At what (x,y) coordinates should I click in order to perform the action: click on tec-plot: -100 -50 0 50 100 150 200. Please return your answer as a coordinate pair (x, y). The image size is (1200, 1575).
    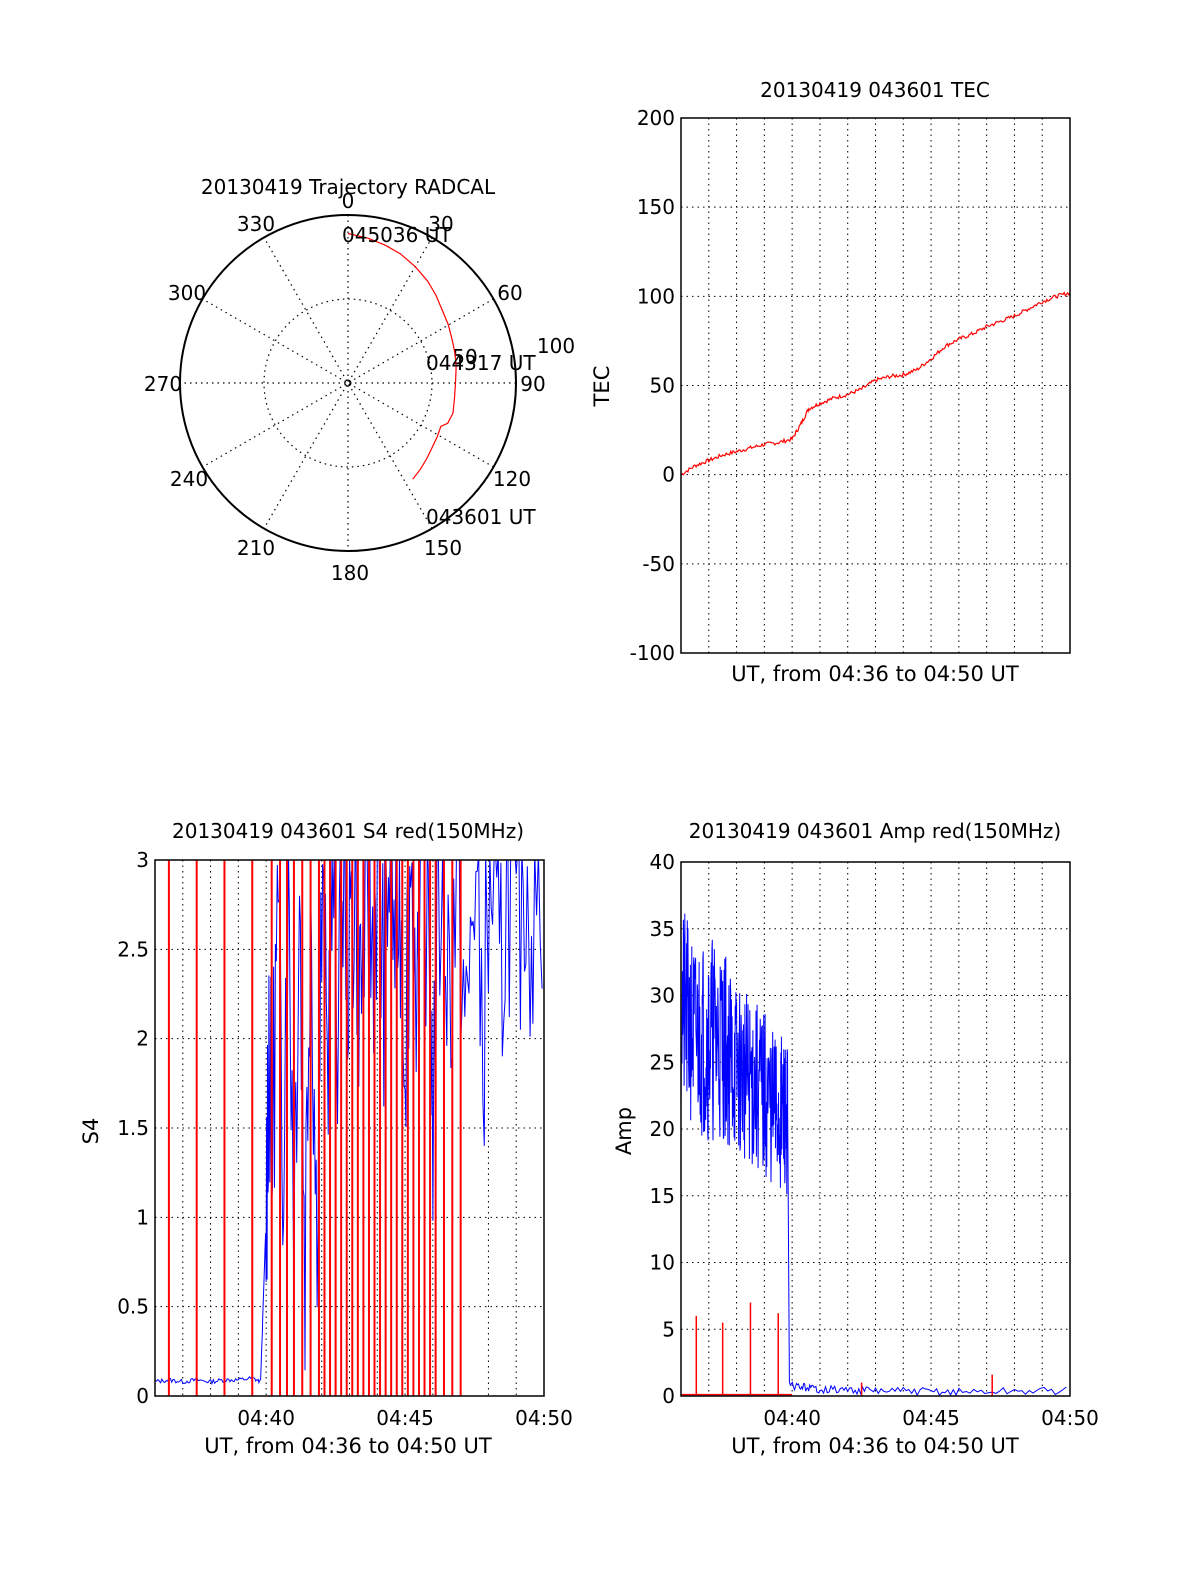
    Looking at the image, I should click on (850, 385).